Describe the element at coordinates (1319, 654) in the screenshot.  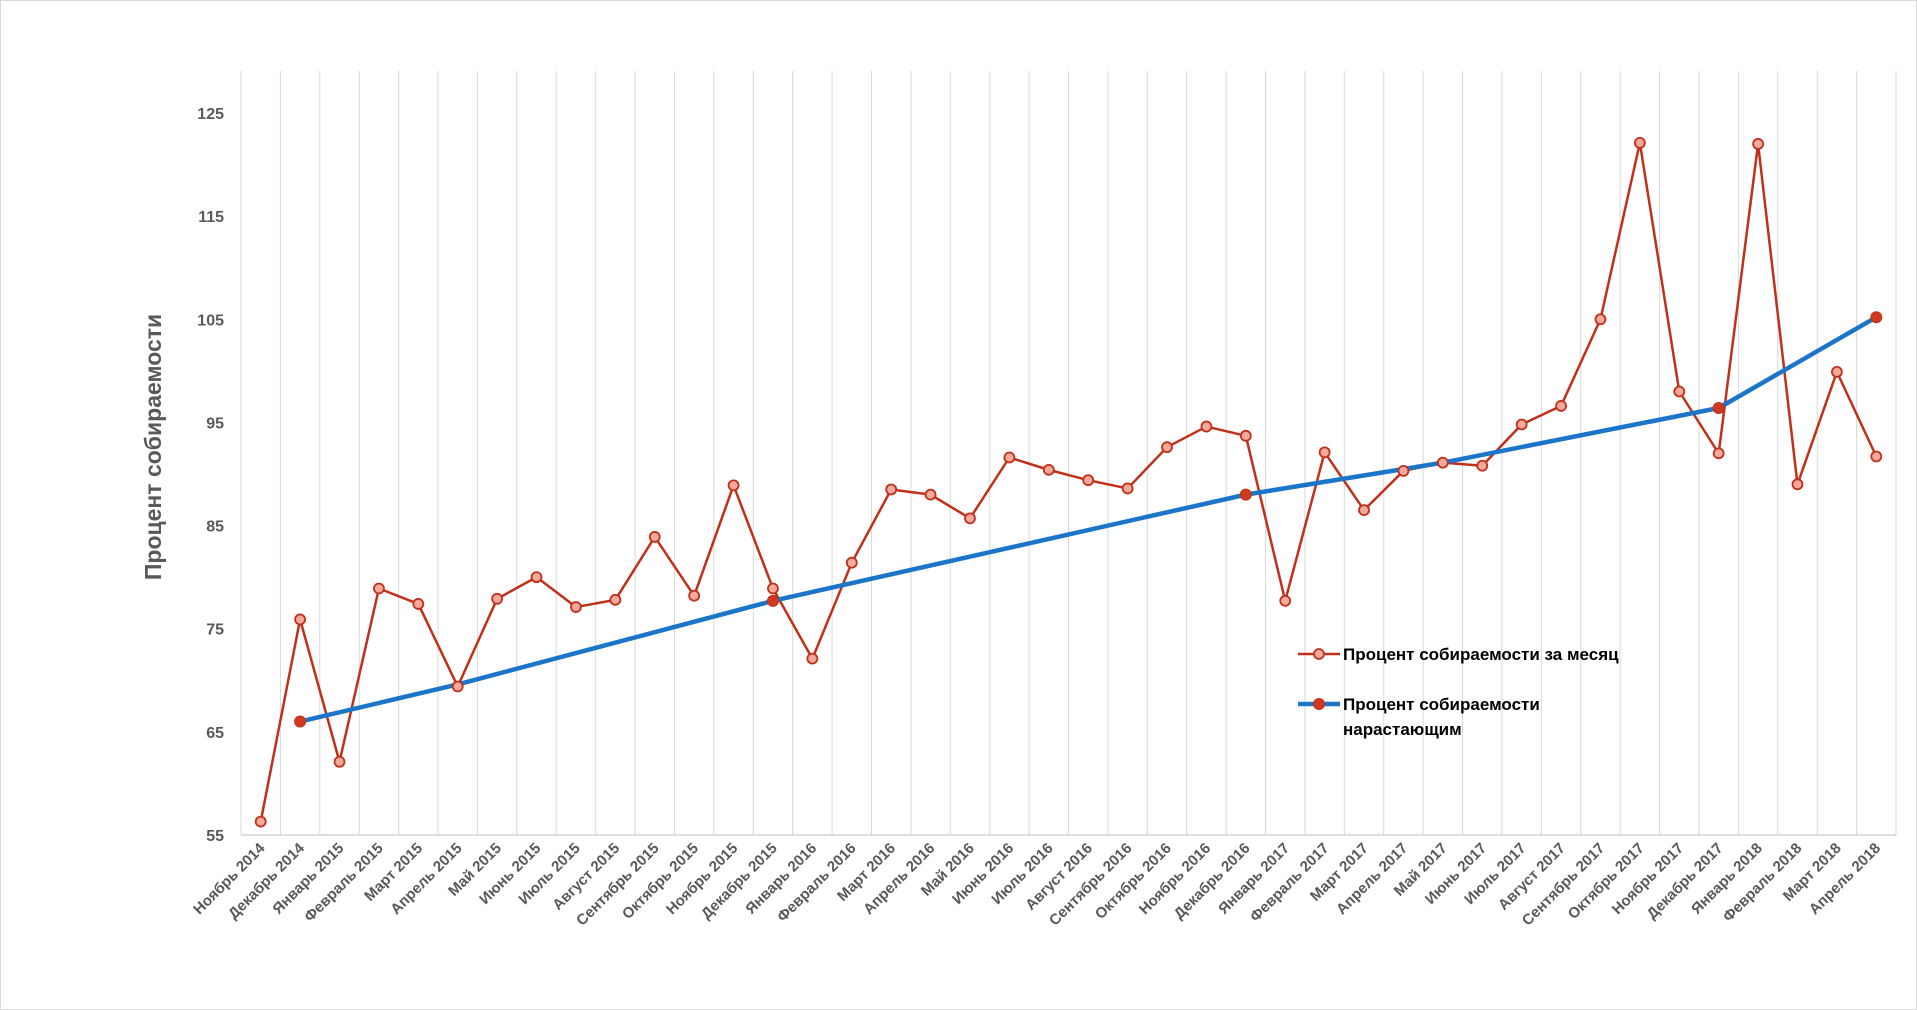
I see `legend-marker-monthly` at that location.